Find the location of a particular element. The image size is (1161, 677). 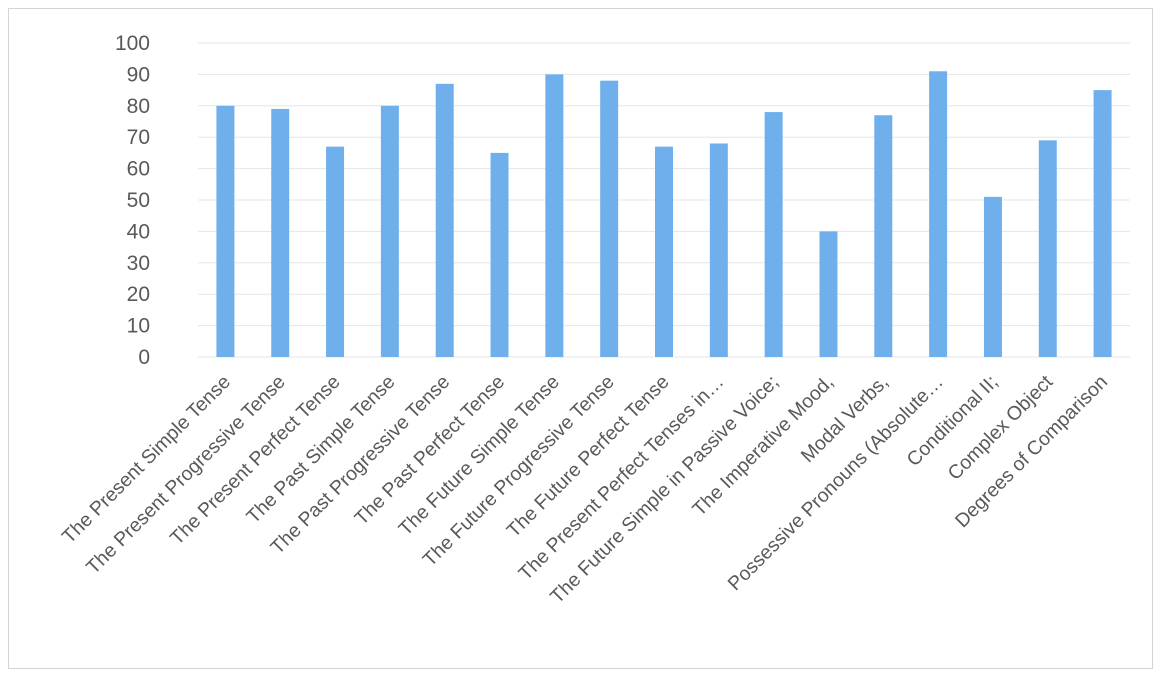

y-tick-label: 60 is located at coordinates (138, 169).